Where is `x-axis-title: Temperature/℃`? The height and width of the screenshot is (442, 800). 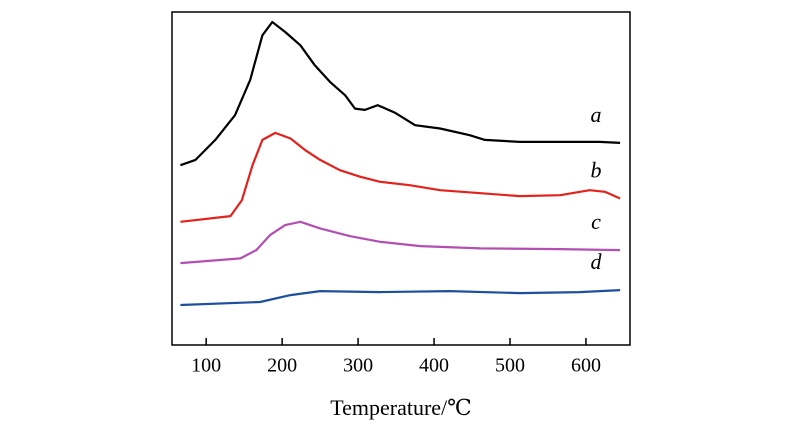 x-axis-title: Temperature/℃ is located at coordinates (401, 407).